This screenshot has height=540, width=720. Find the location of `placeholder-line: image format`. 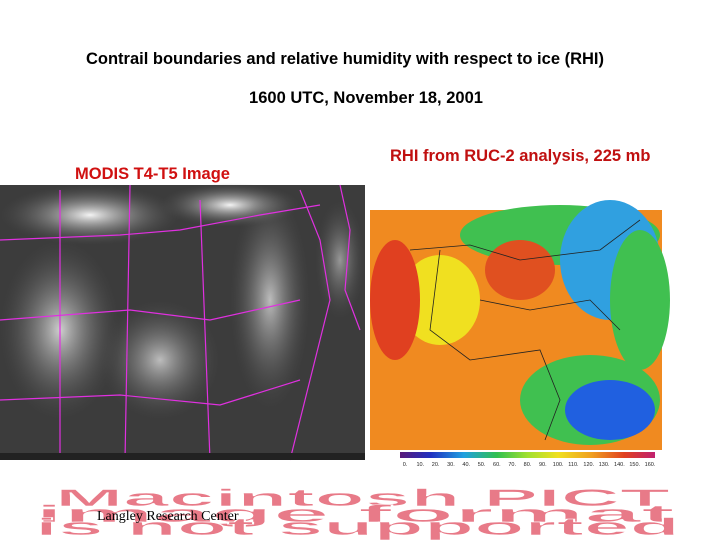

placeholder-line: image format is located at coordinates (355, 514).